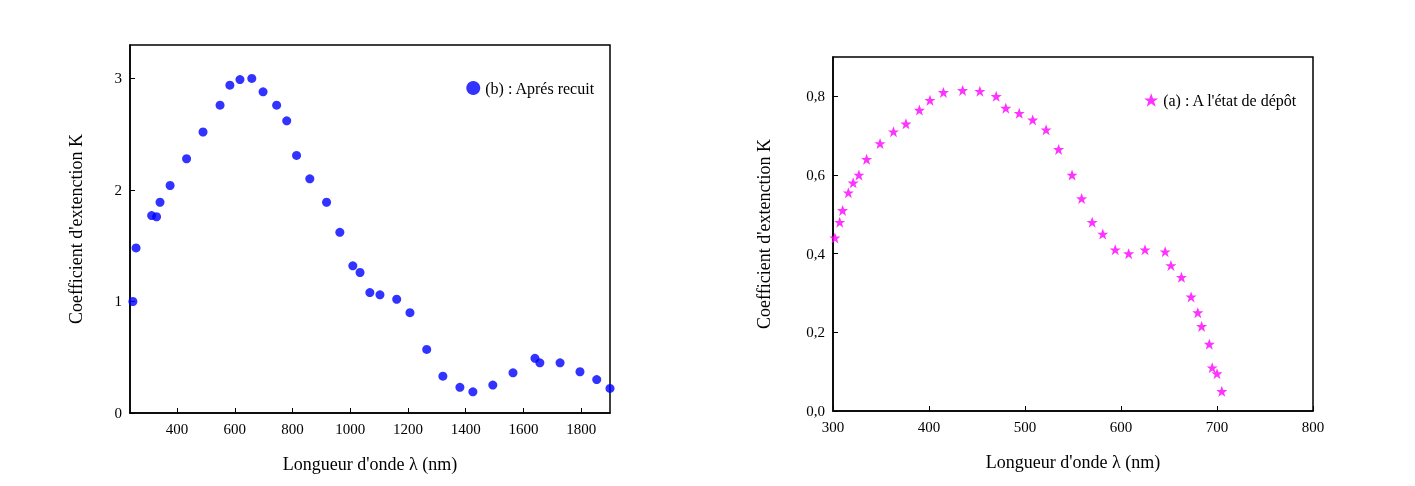  Describe the element at coordinates (833, 426) in the screenshot. I see `x-tick-label: 300` at that location.